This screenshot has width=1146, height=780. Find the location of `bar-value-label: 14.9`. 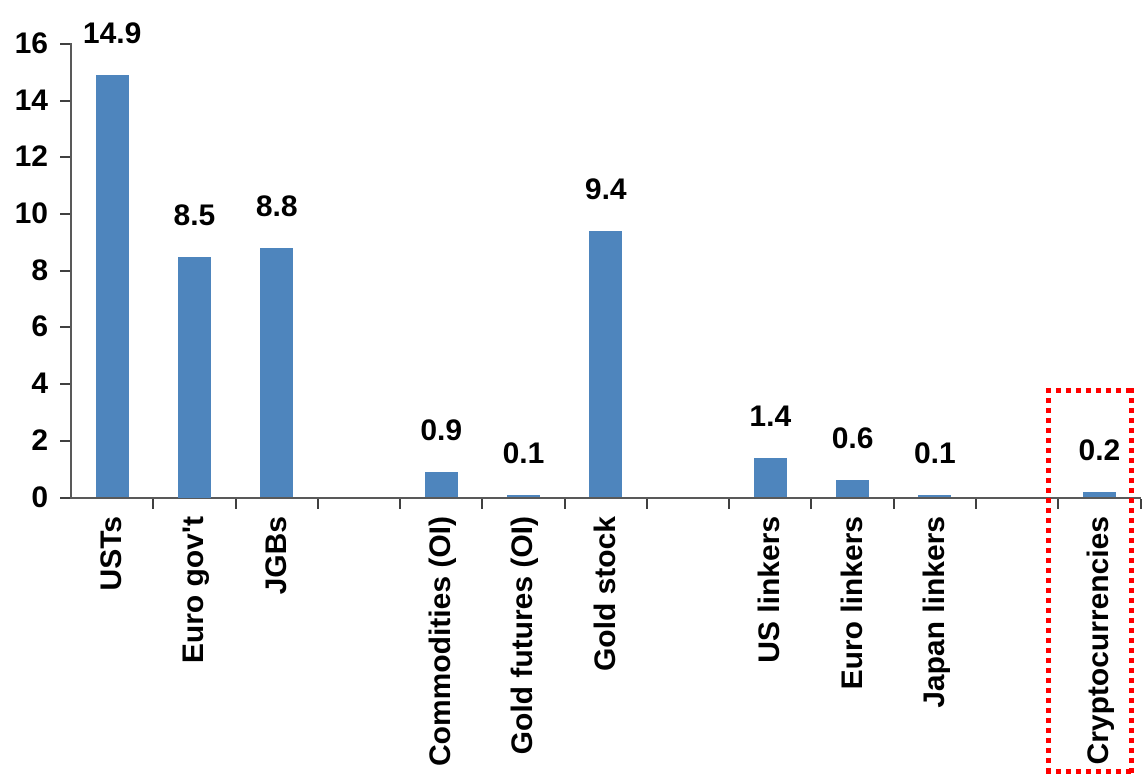

bar-value-label: 14.9 is located at coordinates (112, 34).